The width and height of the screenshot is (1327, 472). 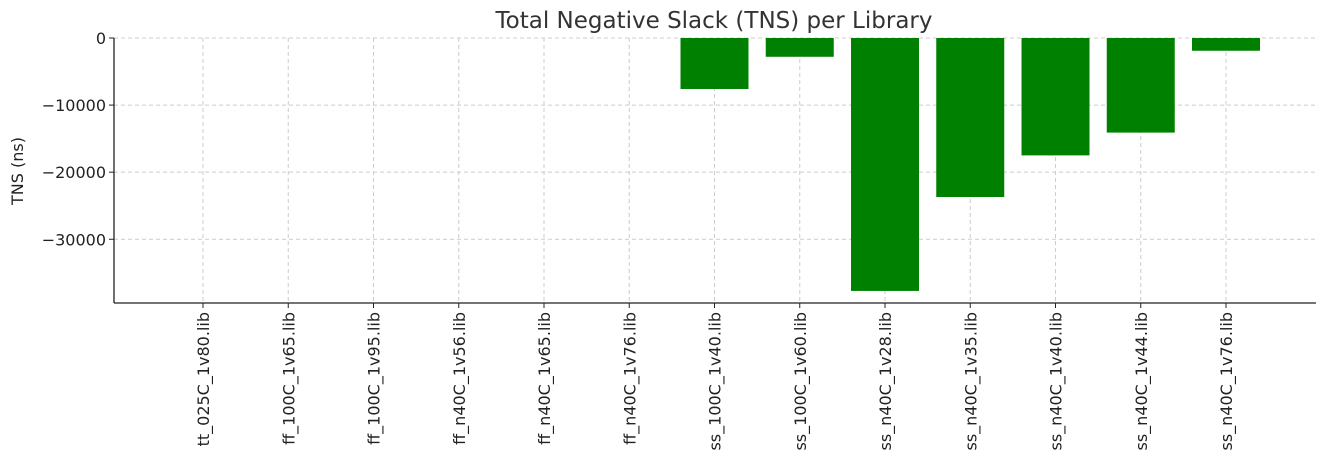 What do you see at coordinates (74, 105) in the screenshot?
I see `y-tick-label: −10000` at bounding box center [74, 105].